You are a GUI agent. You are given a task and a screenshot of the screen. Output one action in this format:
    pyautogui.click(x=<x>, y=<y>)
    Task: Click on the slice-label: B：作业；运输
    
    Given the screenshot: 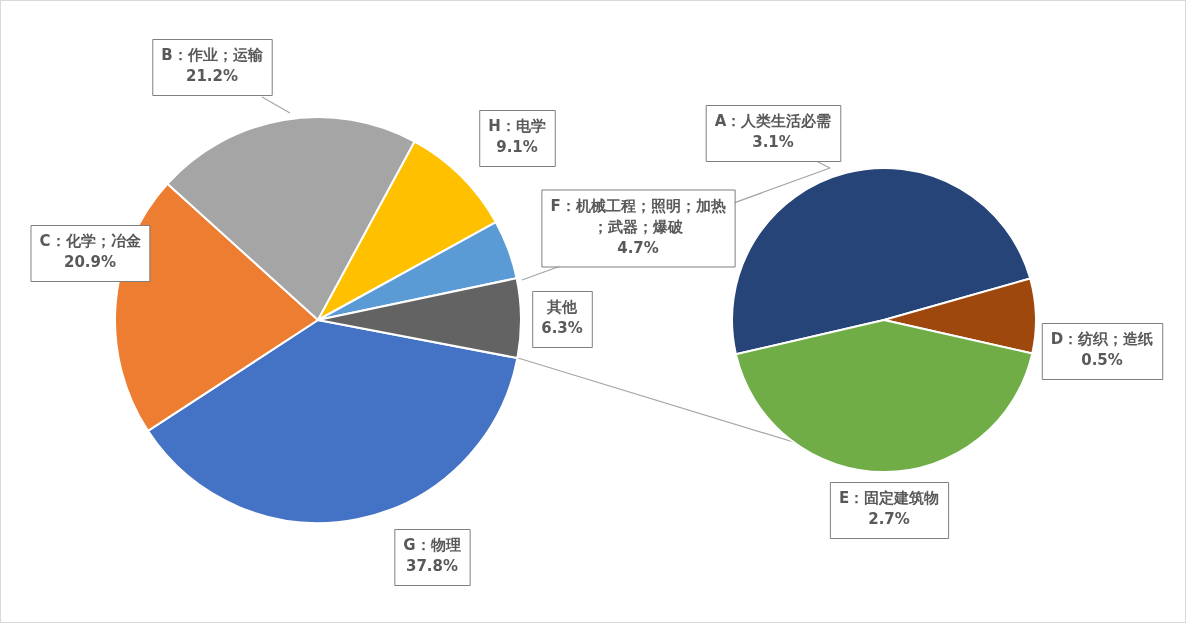 What is the action you would take?
    pyautogui.click(x=212, y=55)
    